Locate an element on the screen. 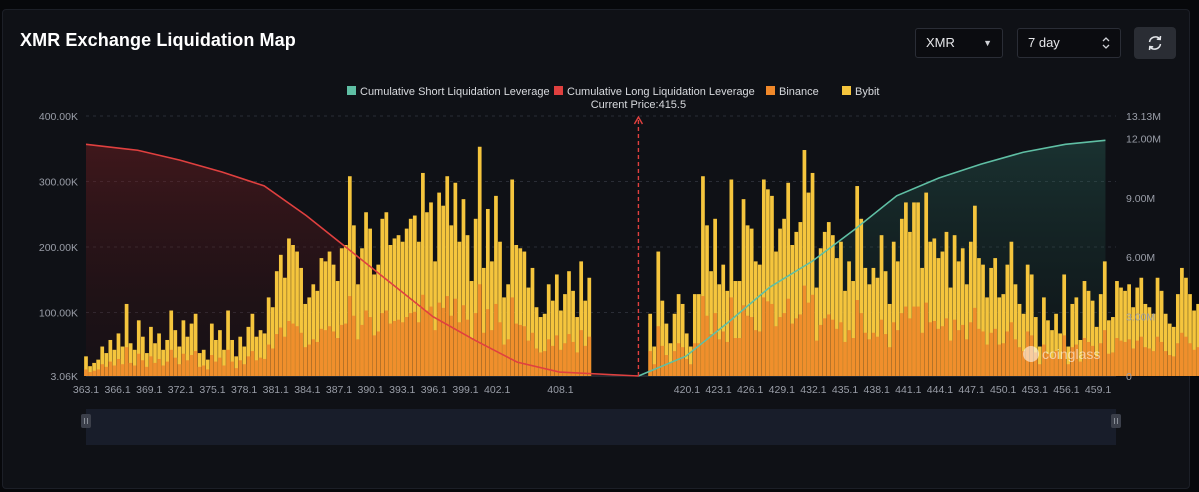 The width and height of the screenshot is (1199, 492). legend-label: Bybit is located at coordinates (867, 92).